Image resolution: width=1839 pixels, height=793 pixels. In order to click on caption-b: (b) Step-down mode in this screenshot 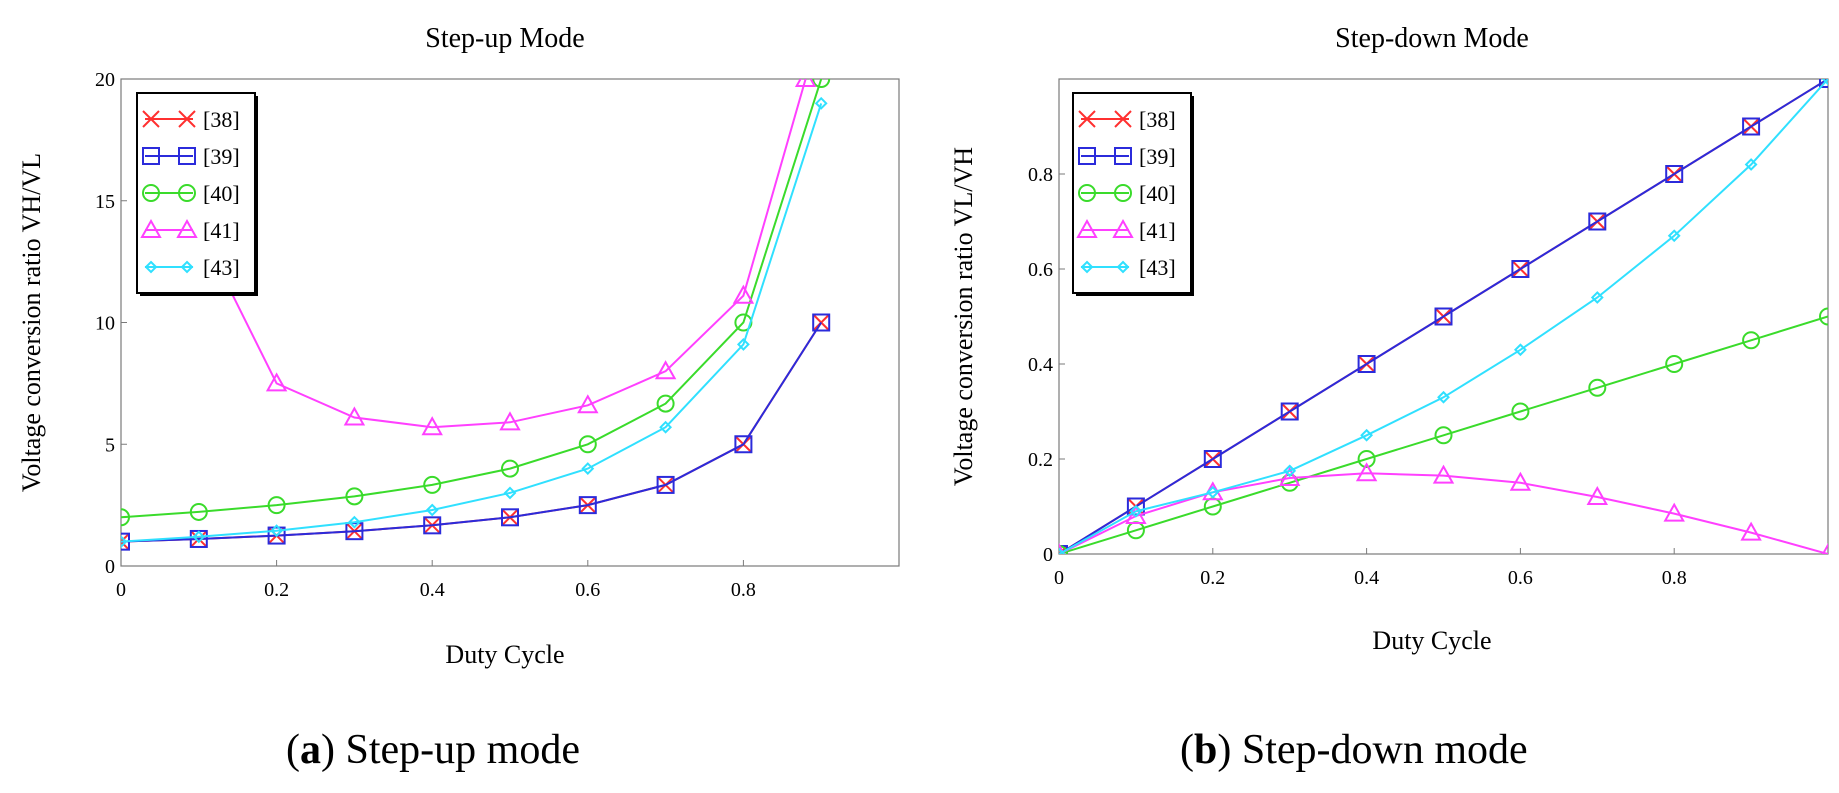, I will do `click(1354, 750)`.